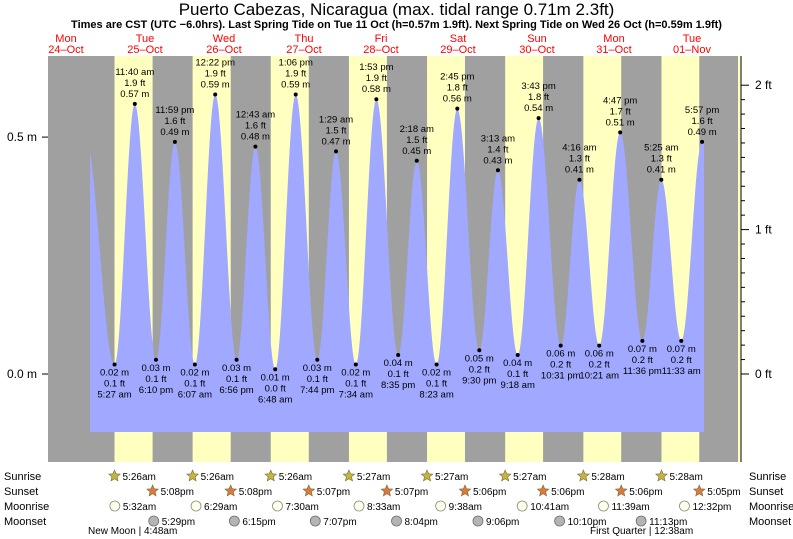 The width and height of the screenshot is (793, 539). What do you see at coordinates (538, 108) in the screenshot?
I see `tide-high-m: 0.54 m` at bounding box center [538, 108].